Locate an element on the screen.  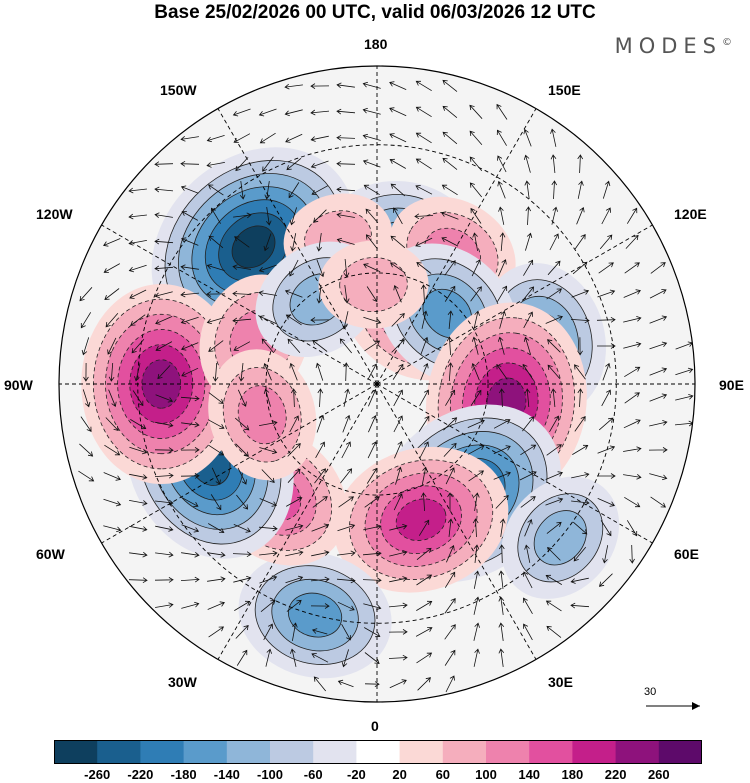
colorbar-tick-label: 140 is located at coordinates (529, 774).